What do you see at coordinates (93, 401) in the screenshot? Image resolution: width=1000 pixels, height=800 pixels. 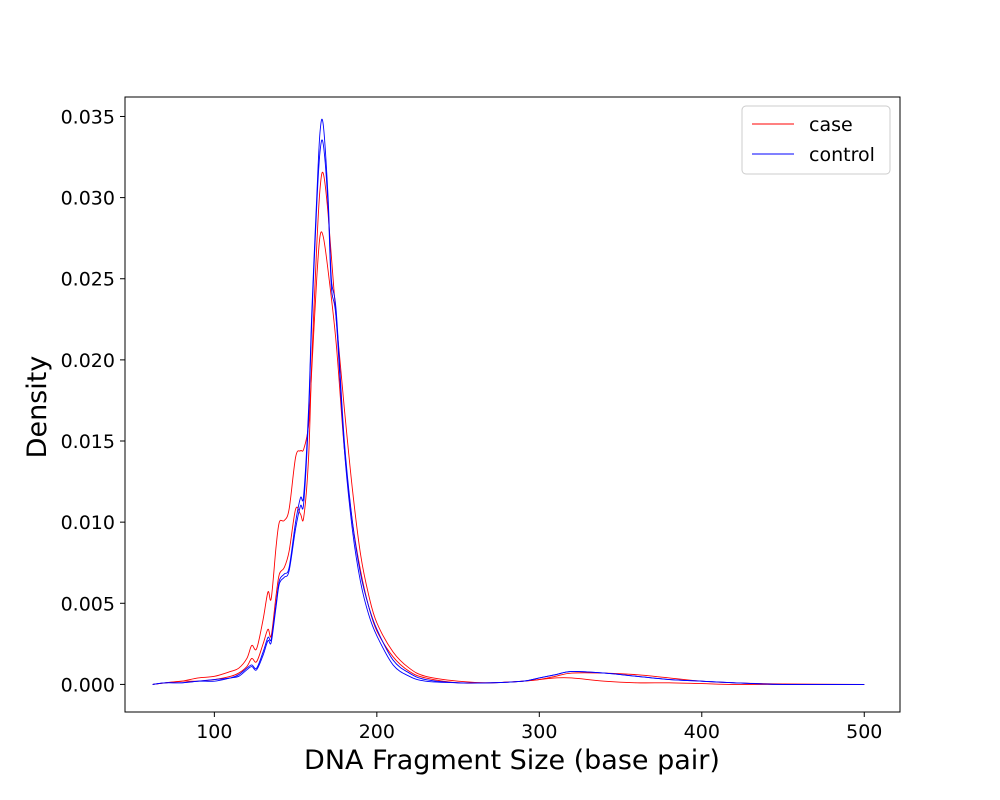 I see `y-axis-ticks: 0.000 0.005 0.010 0.015 0.020 0.025 0.030 0.035` at bounding box center [93, 401].